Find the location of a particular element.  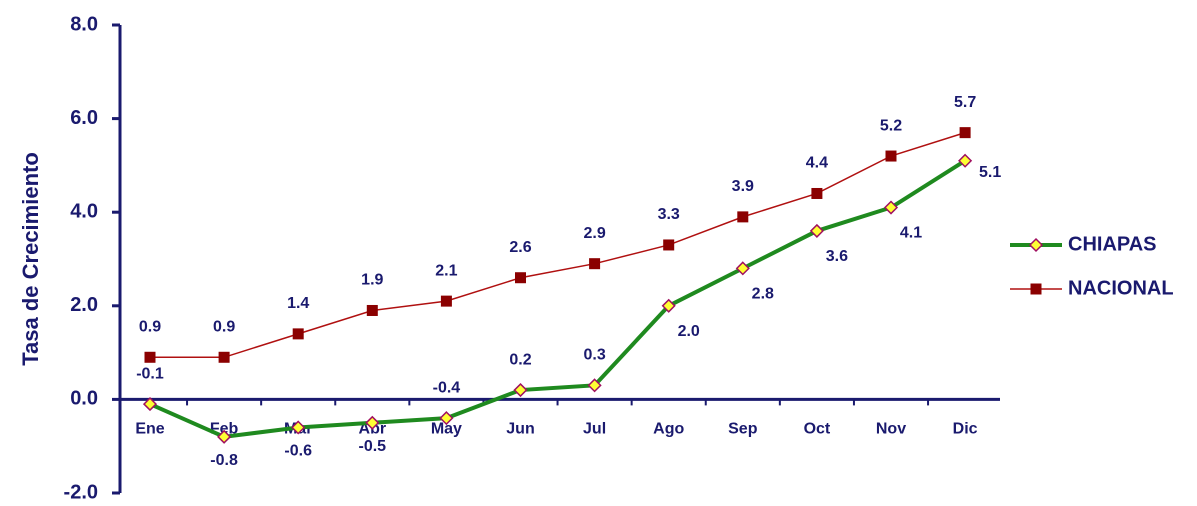

y-axis-title: Tasa de Crecimiento is located at coordinates (30, 259).